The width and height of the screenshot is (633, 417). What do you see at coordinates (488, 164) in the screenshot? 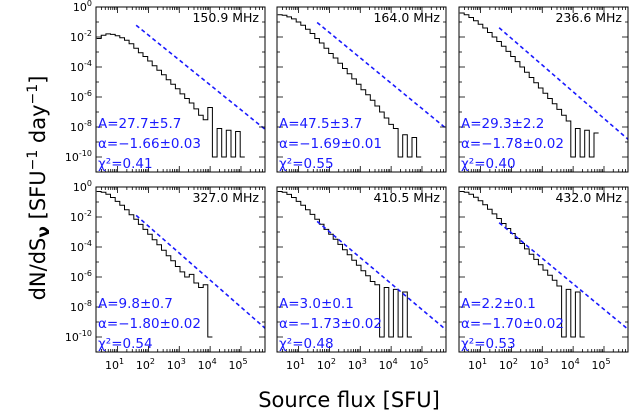
I see `fit-chi2: χ²=0.40` at bounding box center [488, 164].